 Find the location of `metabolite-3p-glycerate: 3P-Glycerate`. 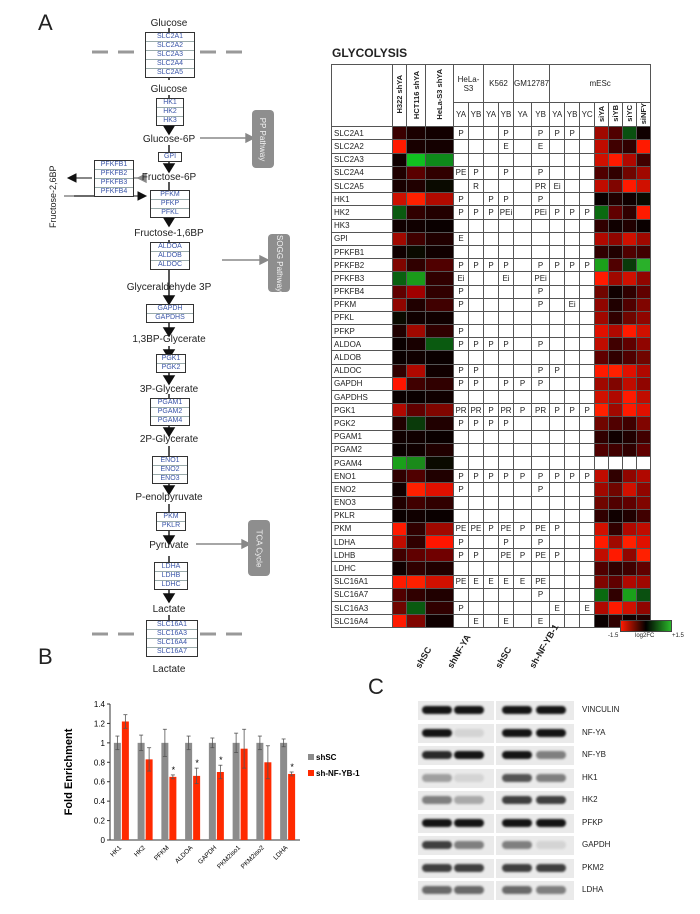

metabolite-3p-glycerate: 3P-Glycerate is located at coordinates (169, 389).